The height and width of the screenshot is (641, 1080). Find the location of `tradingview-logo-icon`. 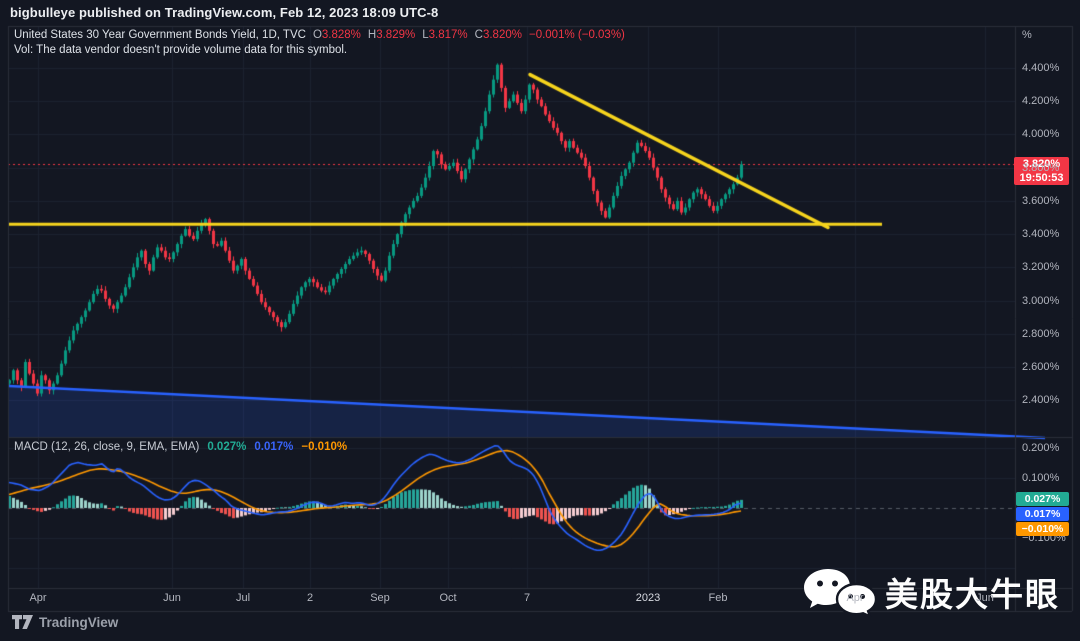

tradingview-logo-icon is located at coordinates (22, 622).